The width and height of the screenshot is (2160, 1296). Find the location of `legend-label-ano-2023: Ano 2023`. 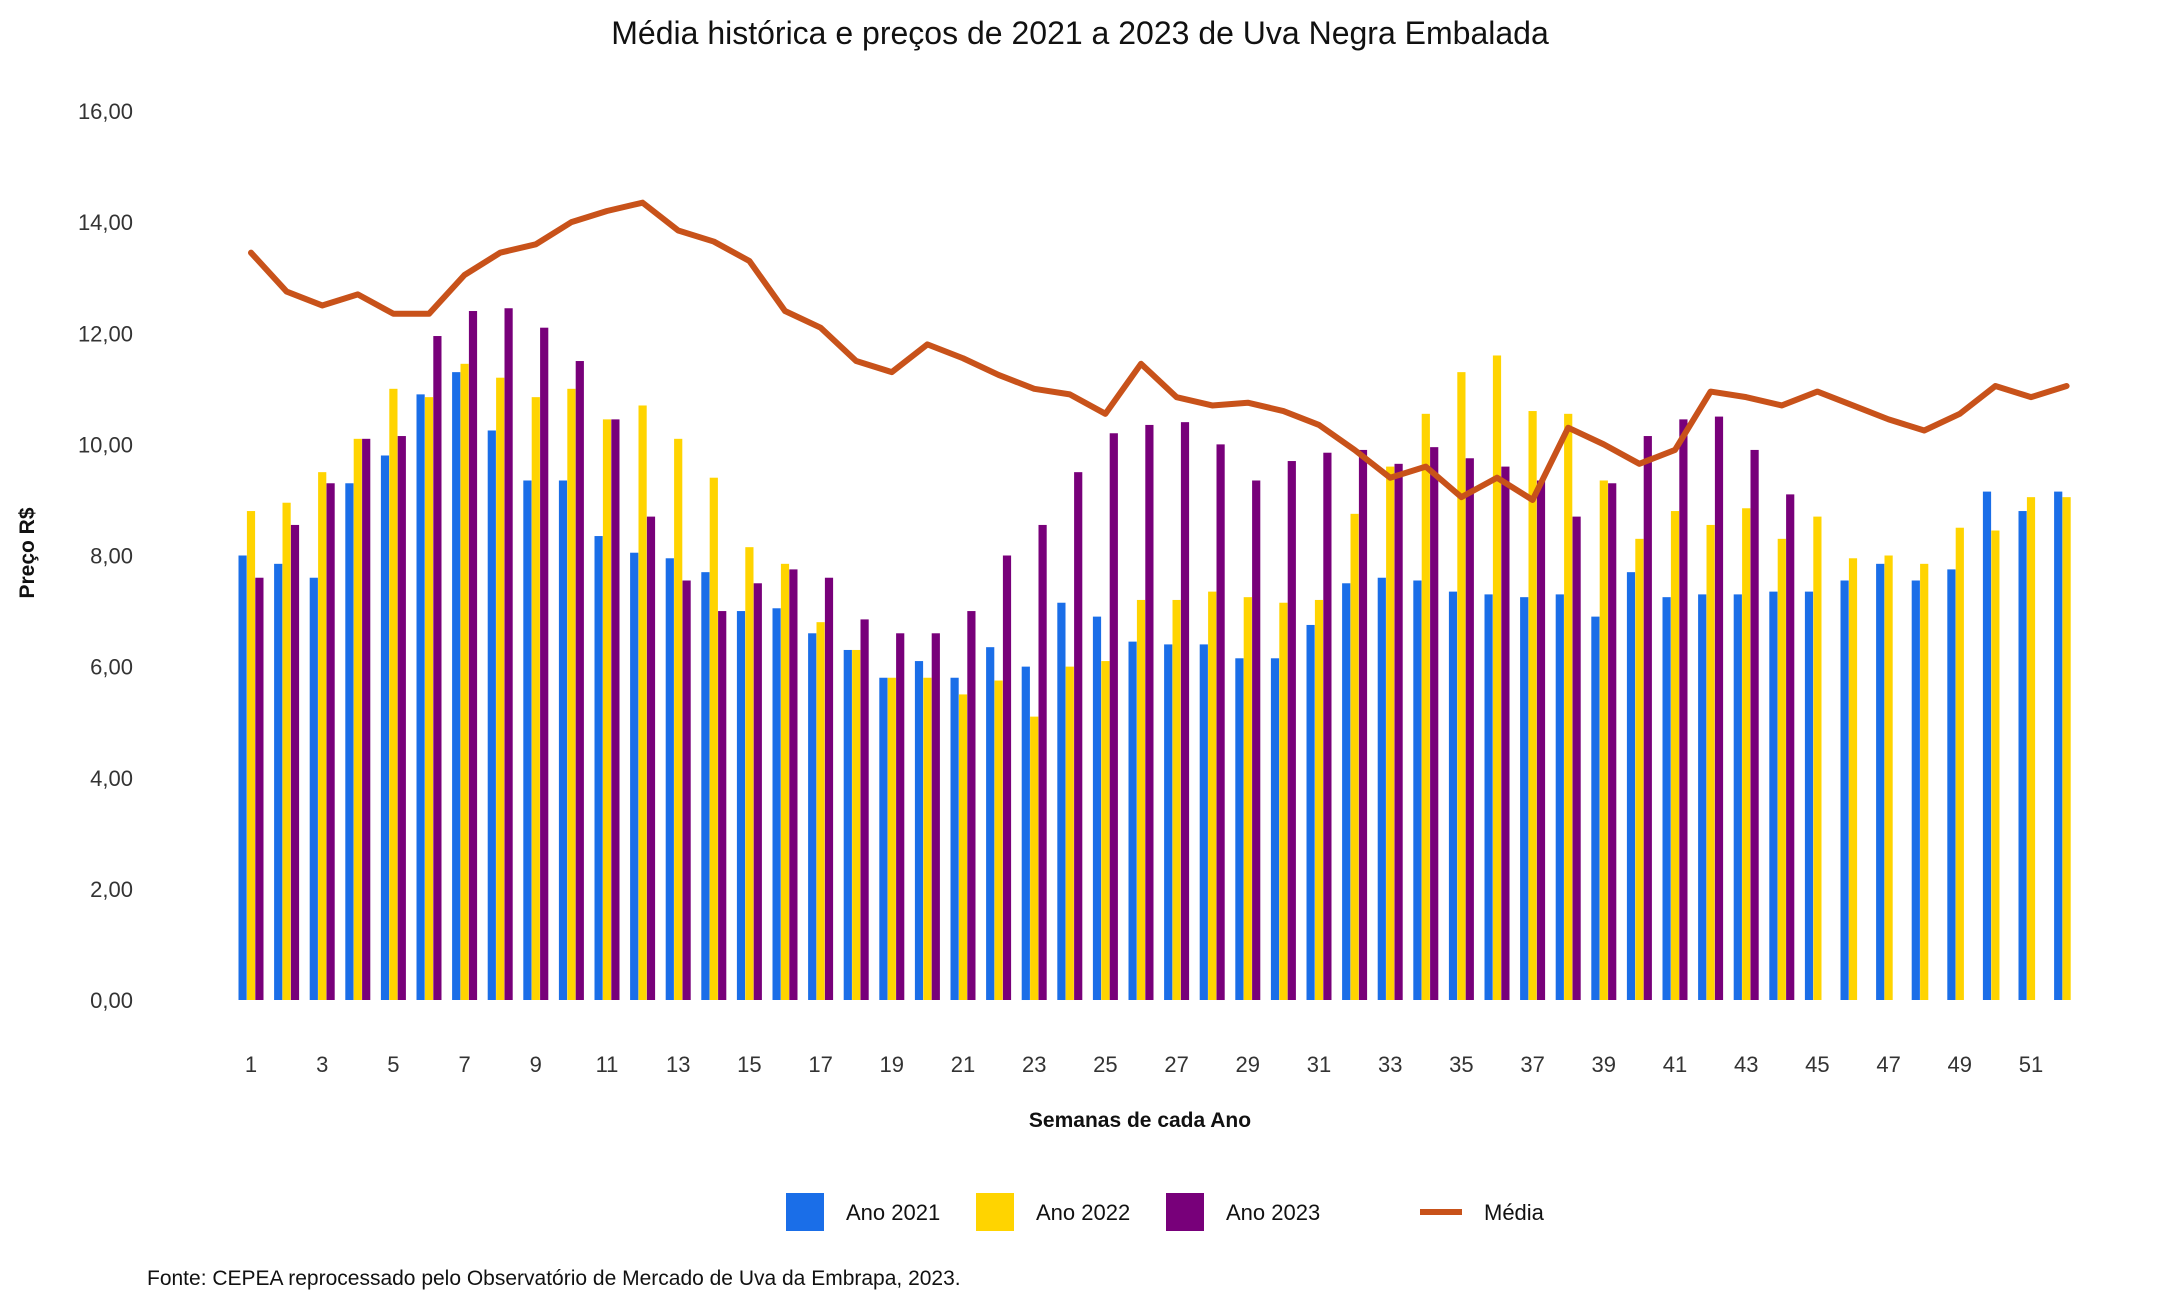

legend-label-ano-2023: Ano 2023 is located at coordinates (1273, 1212).